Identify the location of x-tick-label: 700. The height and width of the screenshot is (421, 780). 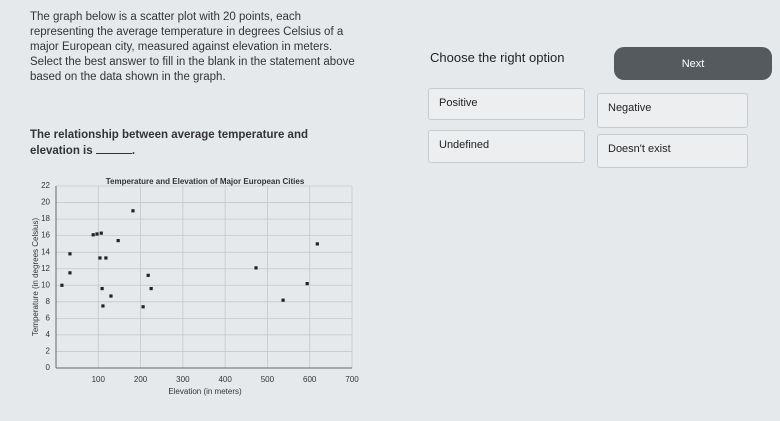
(352, 379).